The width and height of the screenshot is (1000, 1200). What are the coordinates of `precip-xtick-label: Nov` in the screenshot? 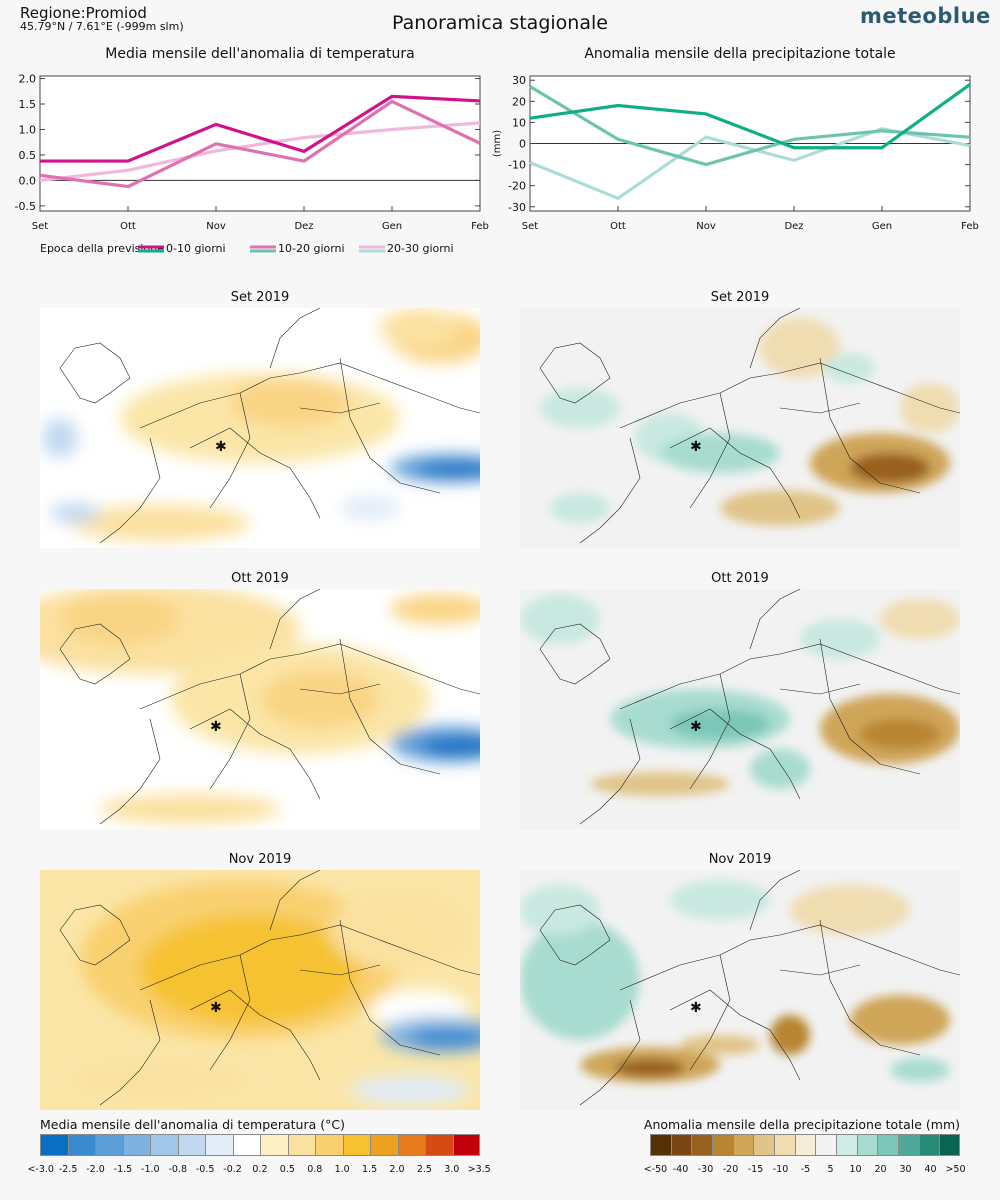 It's located at (706, 226).